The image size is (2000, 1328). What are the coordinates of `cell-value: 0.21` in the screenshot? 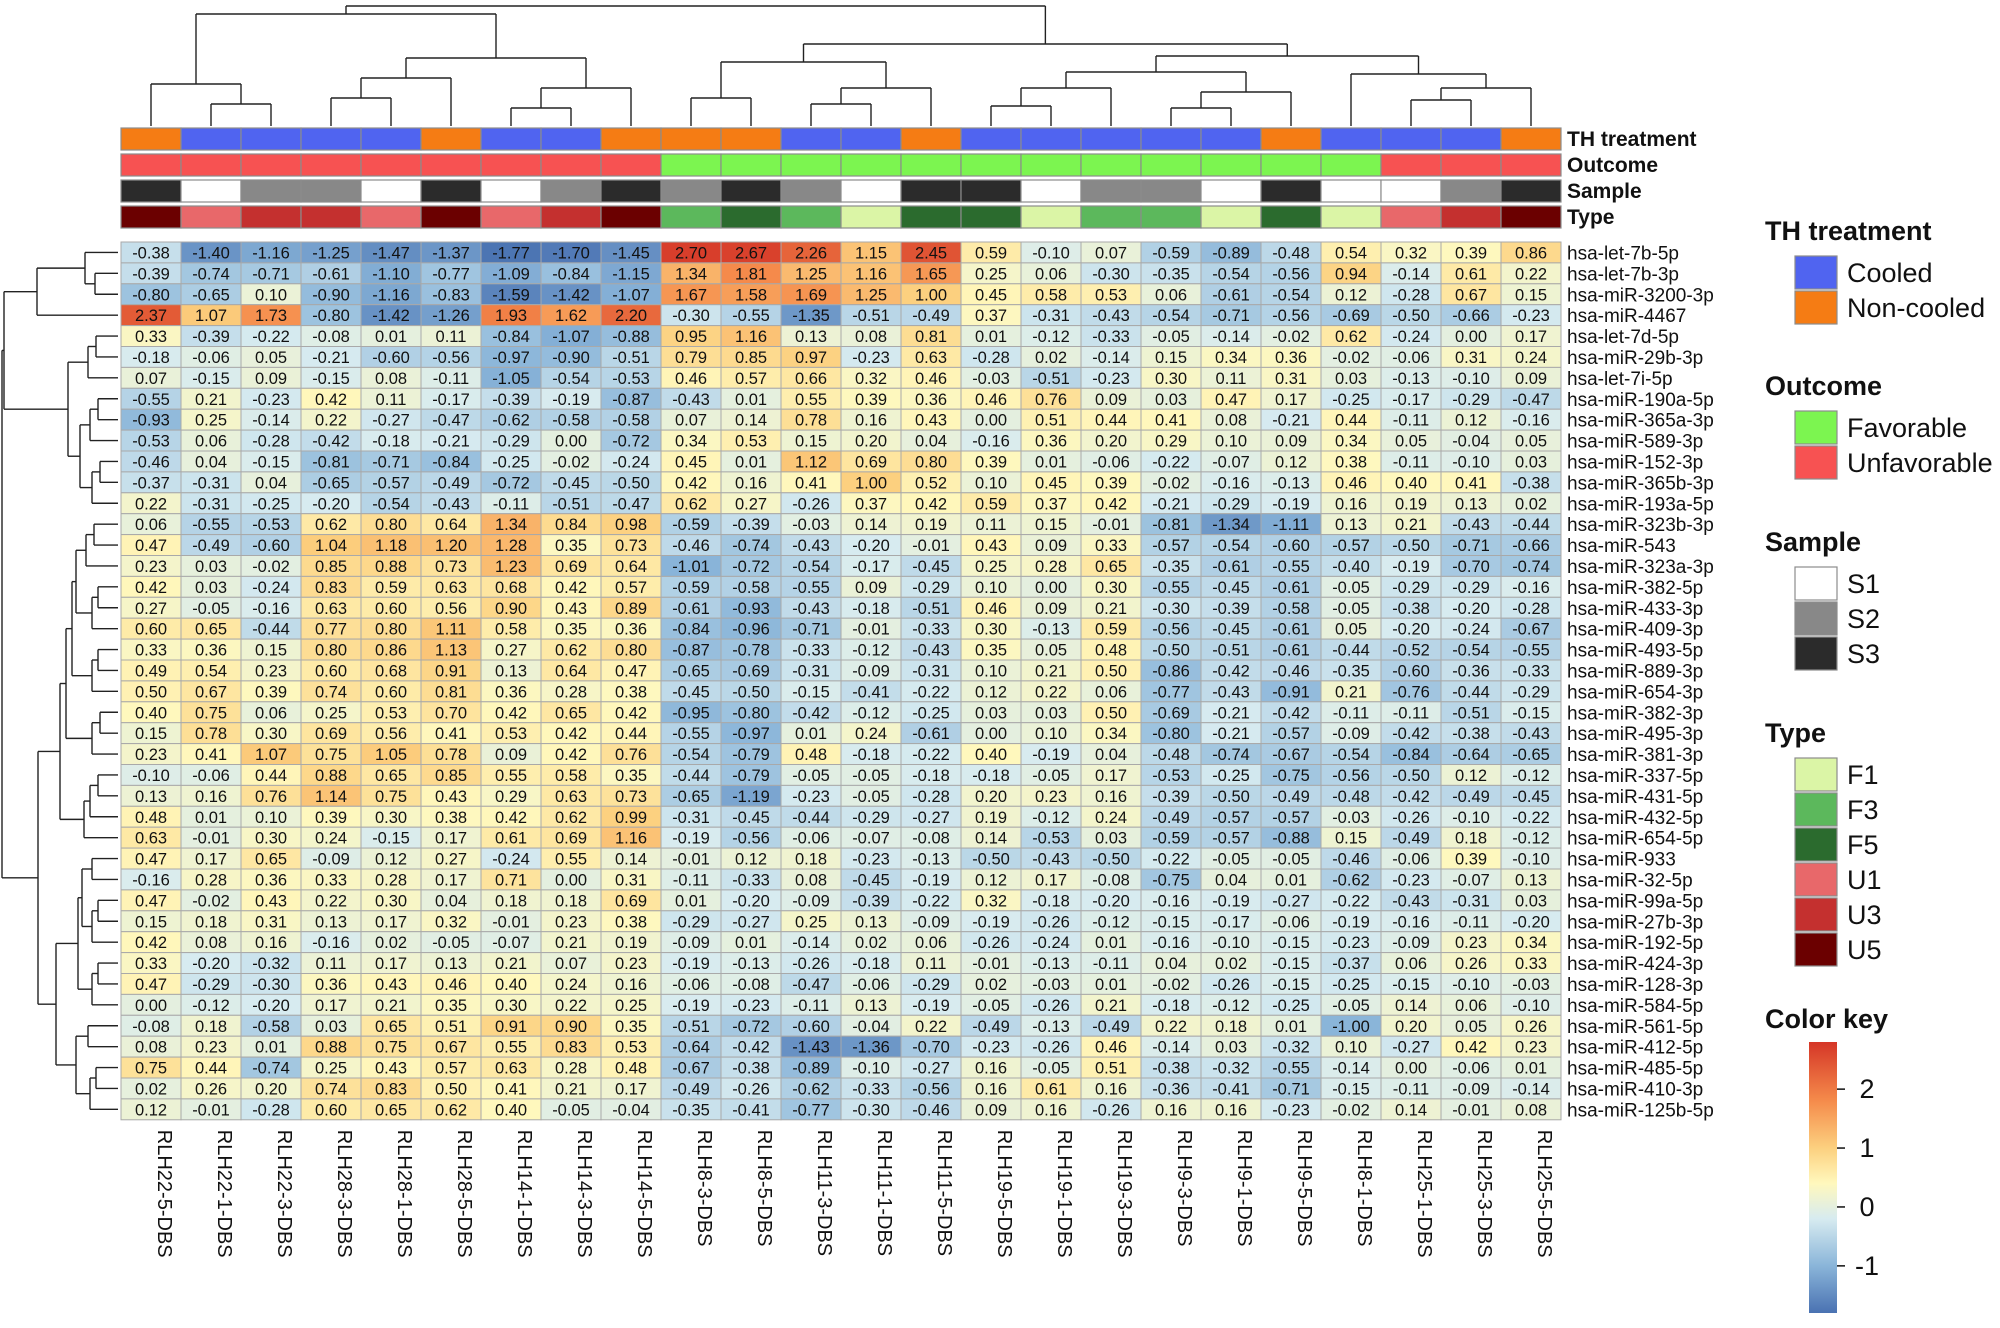 It's located at (571, 943).